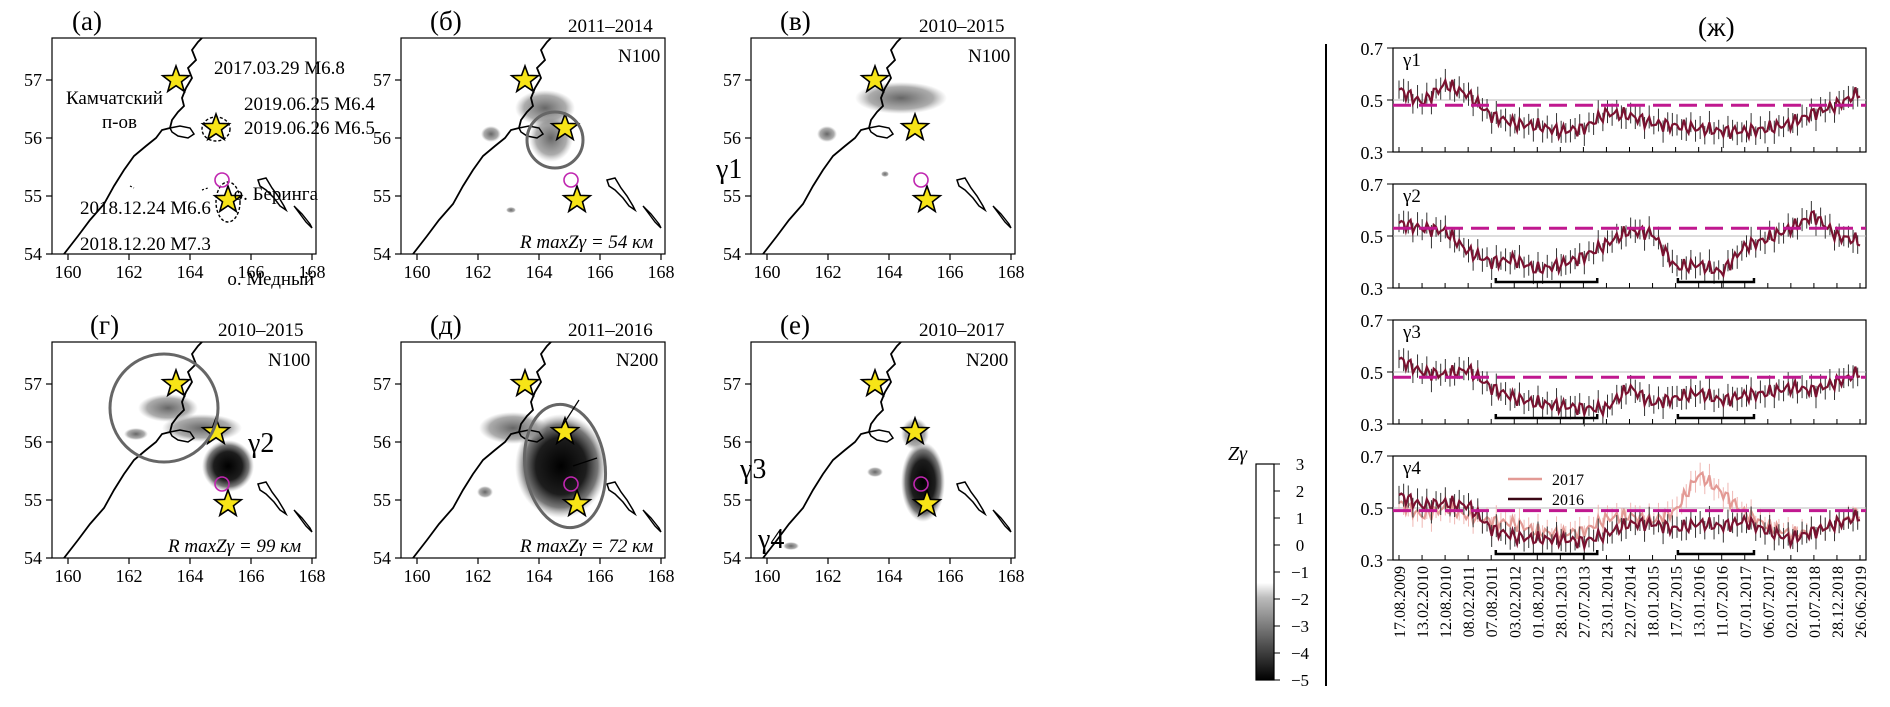 The image size is (1890, 707). Describe the element at coordinates (87, 21) in the screenshot. I see `panel-label-a: (а)` at that location.